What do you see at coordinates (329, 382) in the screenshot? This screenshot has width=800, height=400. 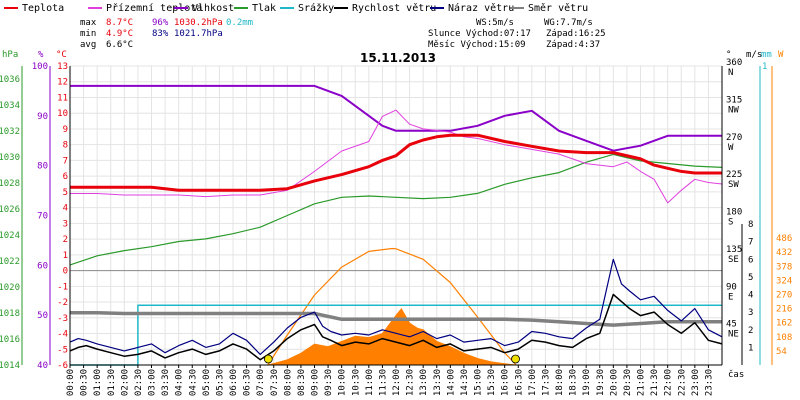 I see `xtick-label-0930: 09:30` at bounding box center [329, 382].